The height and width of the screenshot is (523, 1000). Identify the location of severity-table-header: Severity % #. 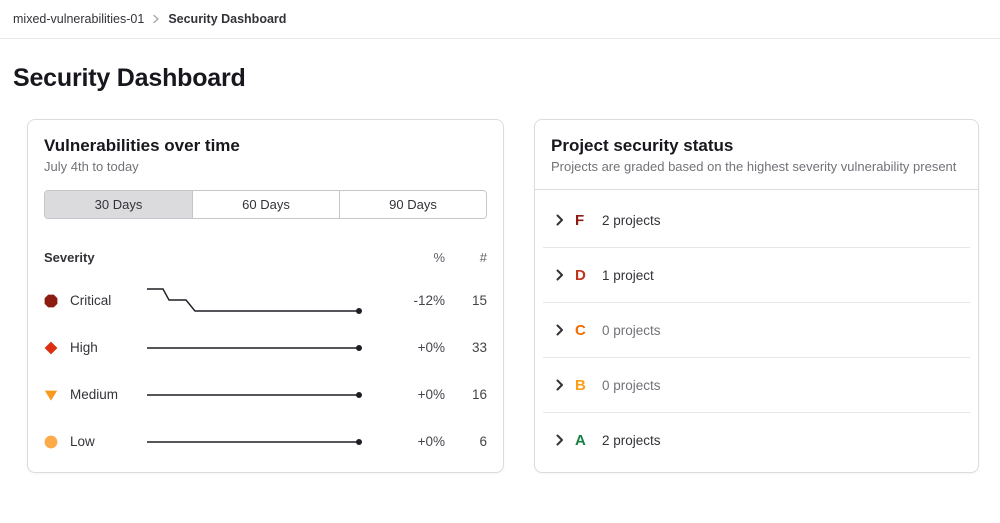
(265, 257).